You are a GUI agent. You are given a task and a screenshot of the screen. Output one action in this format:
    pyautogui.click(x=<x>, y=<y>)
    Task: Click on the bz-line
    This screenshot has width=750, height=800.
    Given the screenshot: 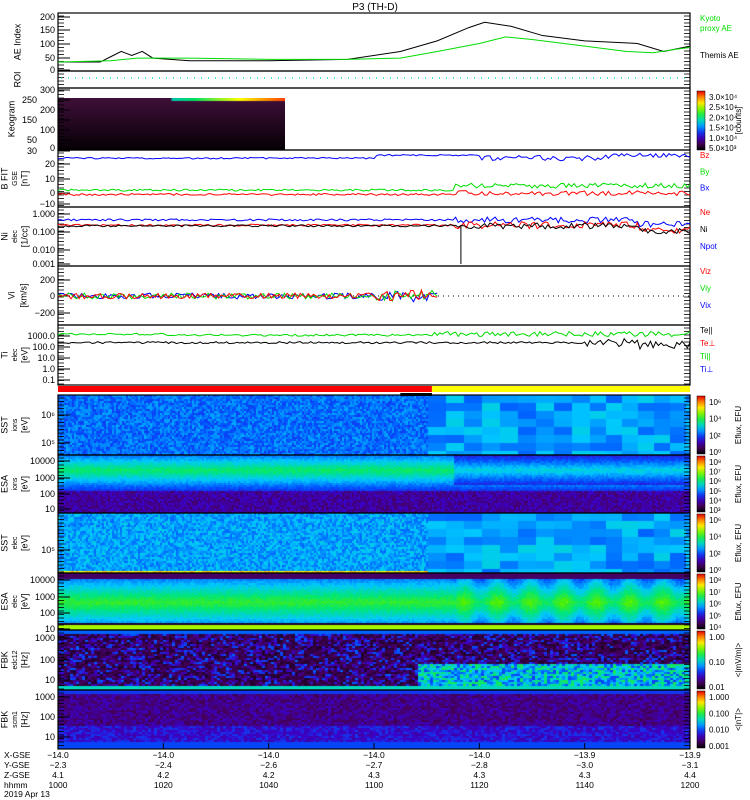 What is the action you would take?
    pyautogui.click(x=374, y=193)
    